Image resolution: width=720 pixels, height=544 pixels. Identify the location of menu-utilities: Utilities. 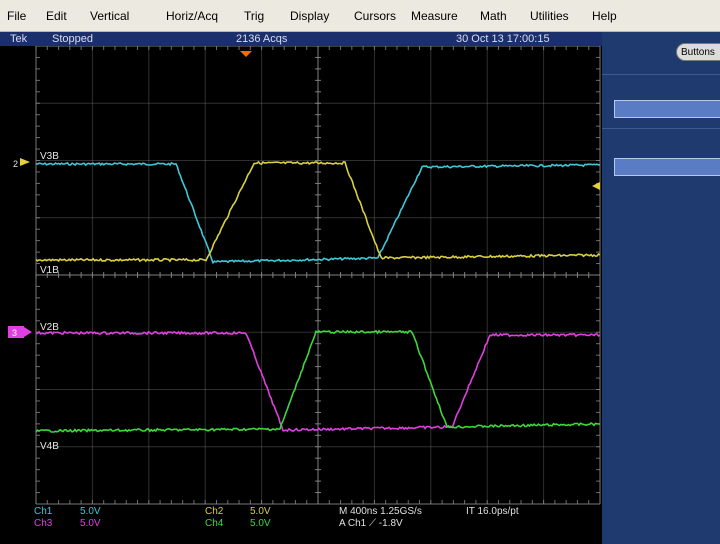
(549, 16).